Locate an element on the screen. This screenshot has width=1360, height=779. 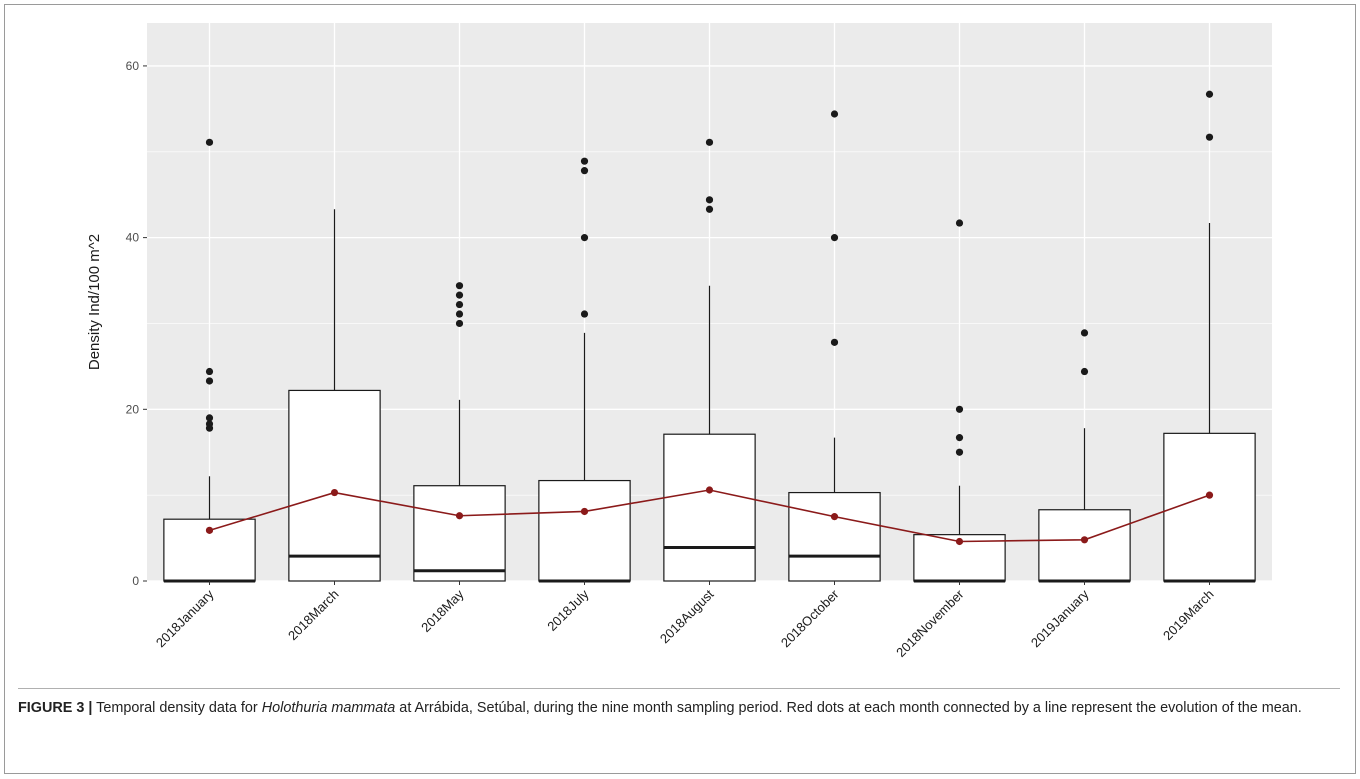
x-tick-label: 2019March is located at coordinates (1188, 615).